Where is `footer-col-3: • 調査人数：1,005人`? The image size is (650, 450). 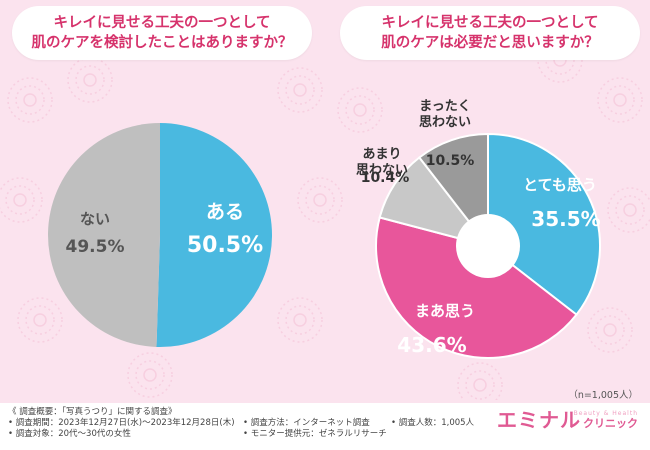 footer-col-3: • 調査人数：1,005人 is located at coordinates (432, 423).